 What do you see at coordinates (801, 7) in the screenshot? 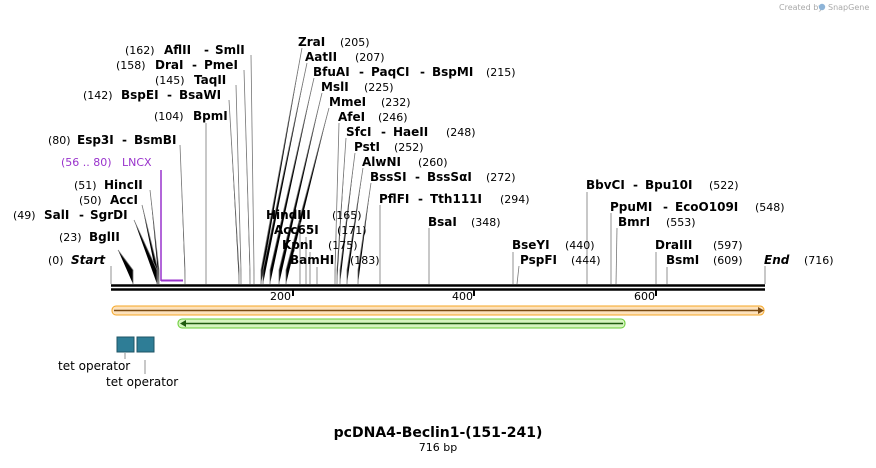
I see `credit-prefix: Created by` at bounding box center [801, 7].